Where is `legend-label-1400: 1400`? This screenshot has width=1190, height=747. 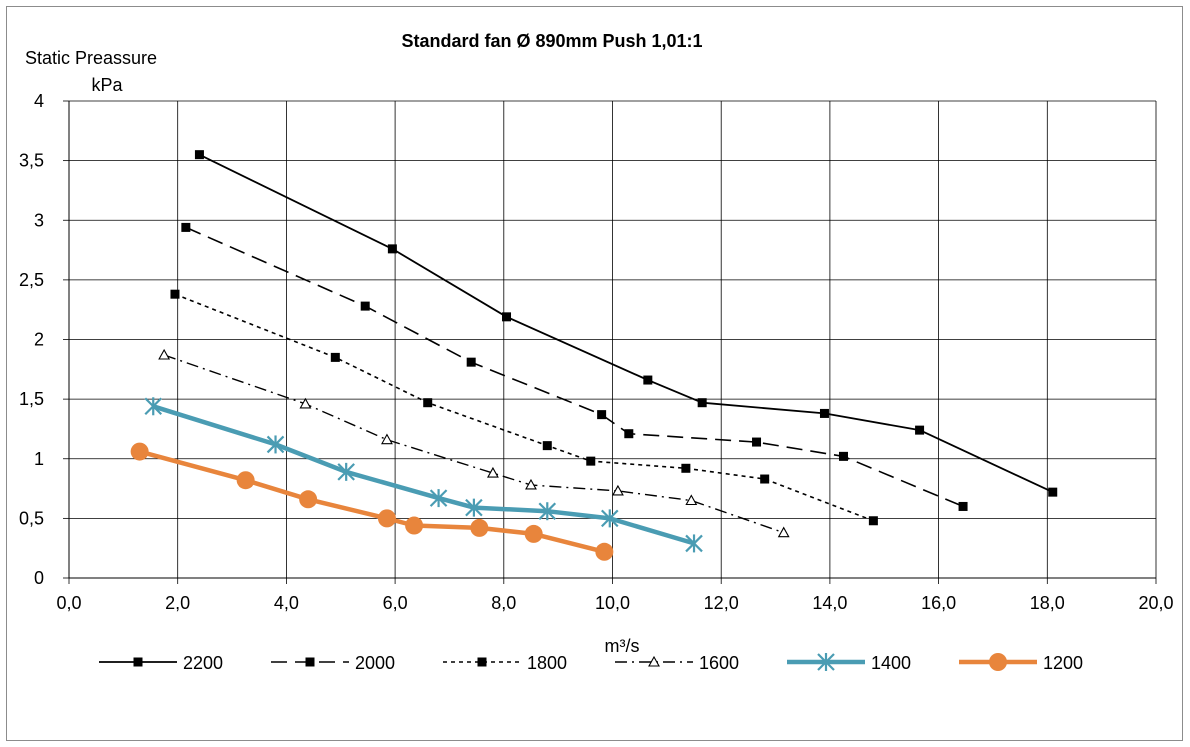
legend-label-1400: 1400 is located at coordinates (891, 663).